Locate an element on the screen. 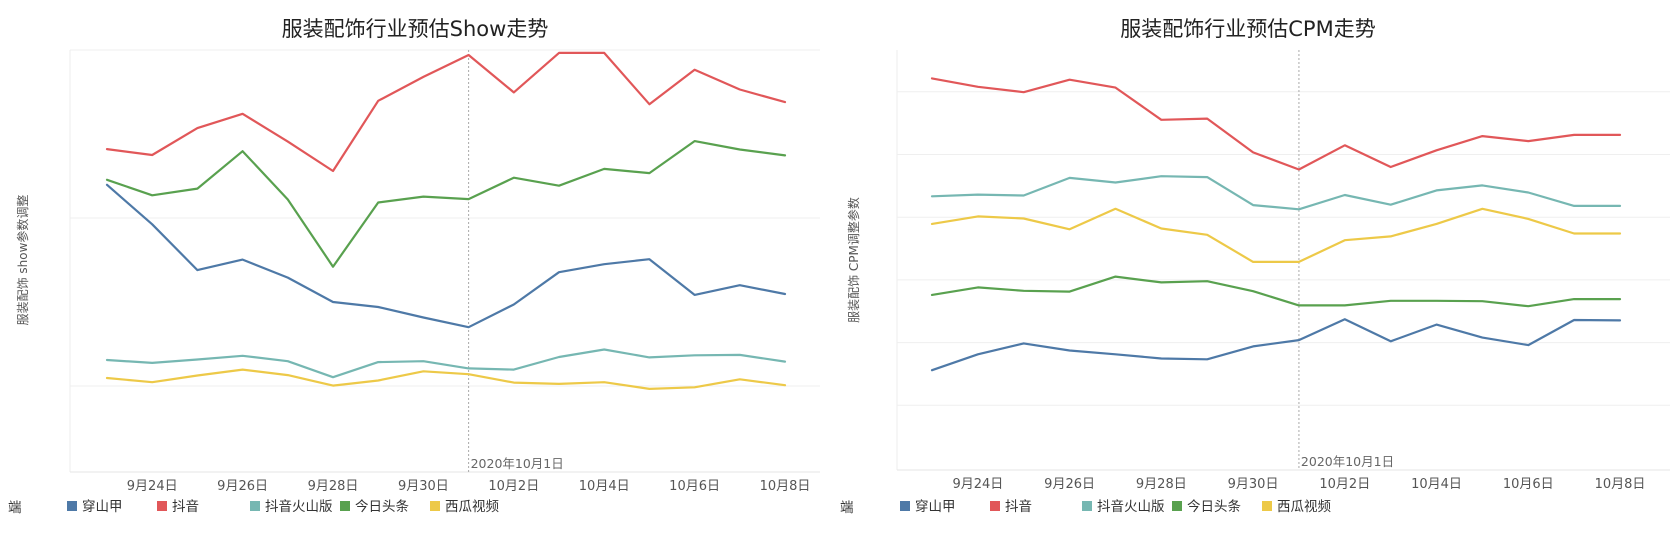 This screenshot has height=533, width=1670. y-axis-label: 服装配饰 show参数调整 is located at coordinates (22, 260).